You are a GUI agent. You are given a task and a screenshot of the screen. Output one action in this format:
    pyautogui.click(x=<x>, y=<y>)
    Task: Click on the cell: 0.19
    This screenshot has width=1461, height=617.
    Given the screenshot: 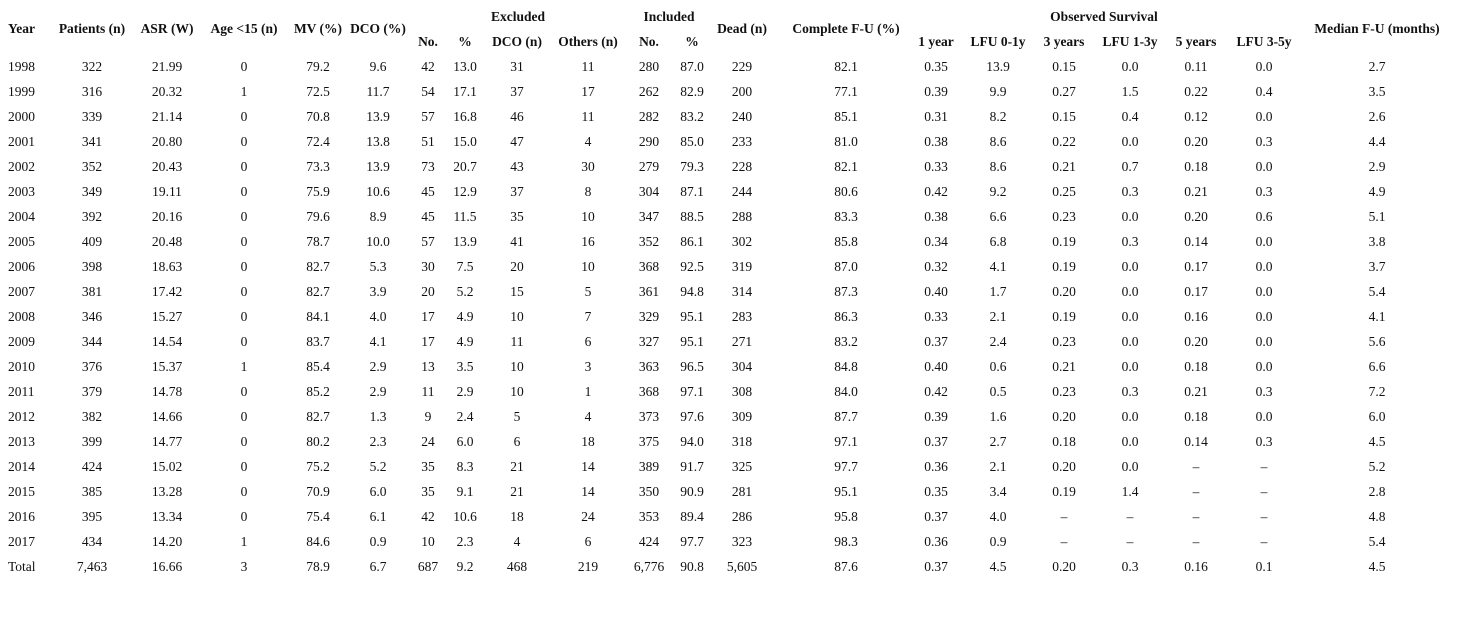 What is the action you would take?
    pyautogui.click(x=1064, y=491)
    